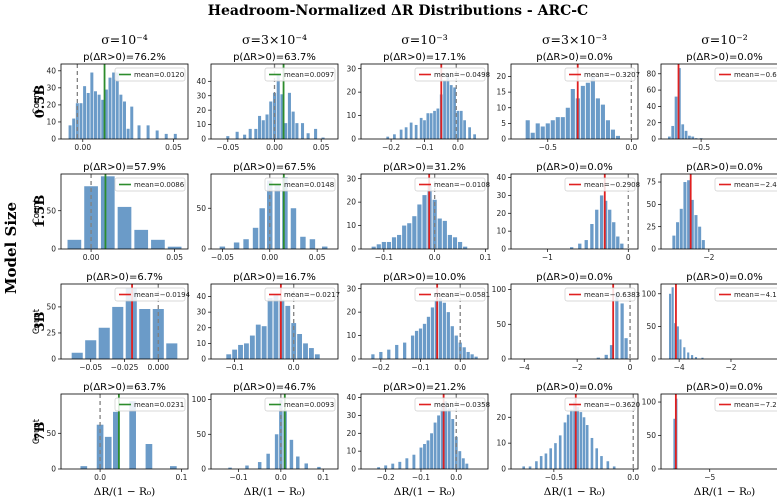 The width and height of the screenshot is (777, 499). Describe the element at coordinates (323, 477) in the screenshot. I see `x-tick-label: 0.1` at that location.